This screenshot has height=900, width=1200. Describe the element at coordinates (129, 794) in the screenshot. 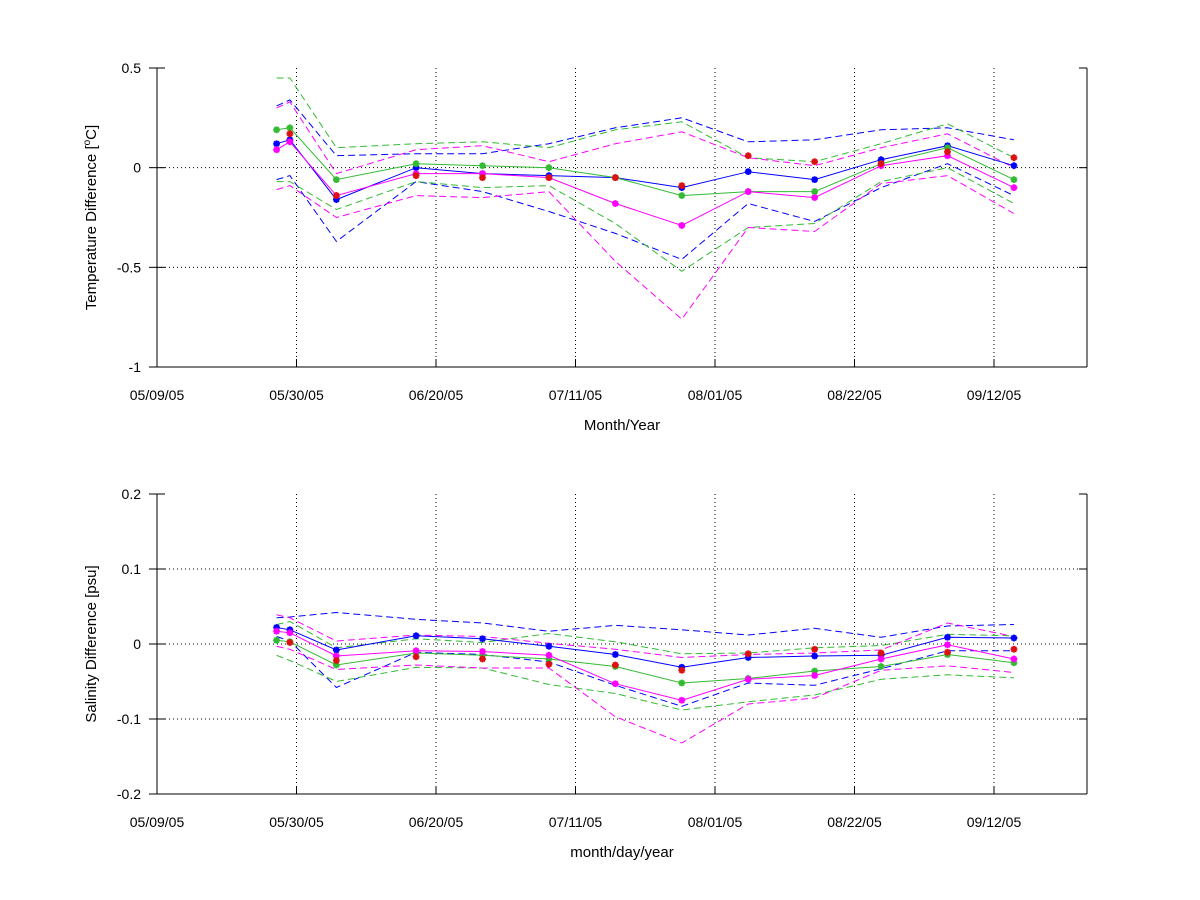

I see `y-tick-label: -0.2` at that location.